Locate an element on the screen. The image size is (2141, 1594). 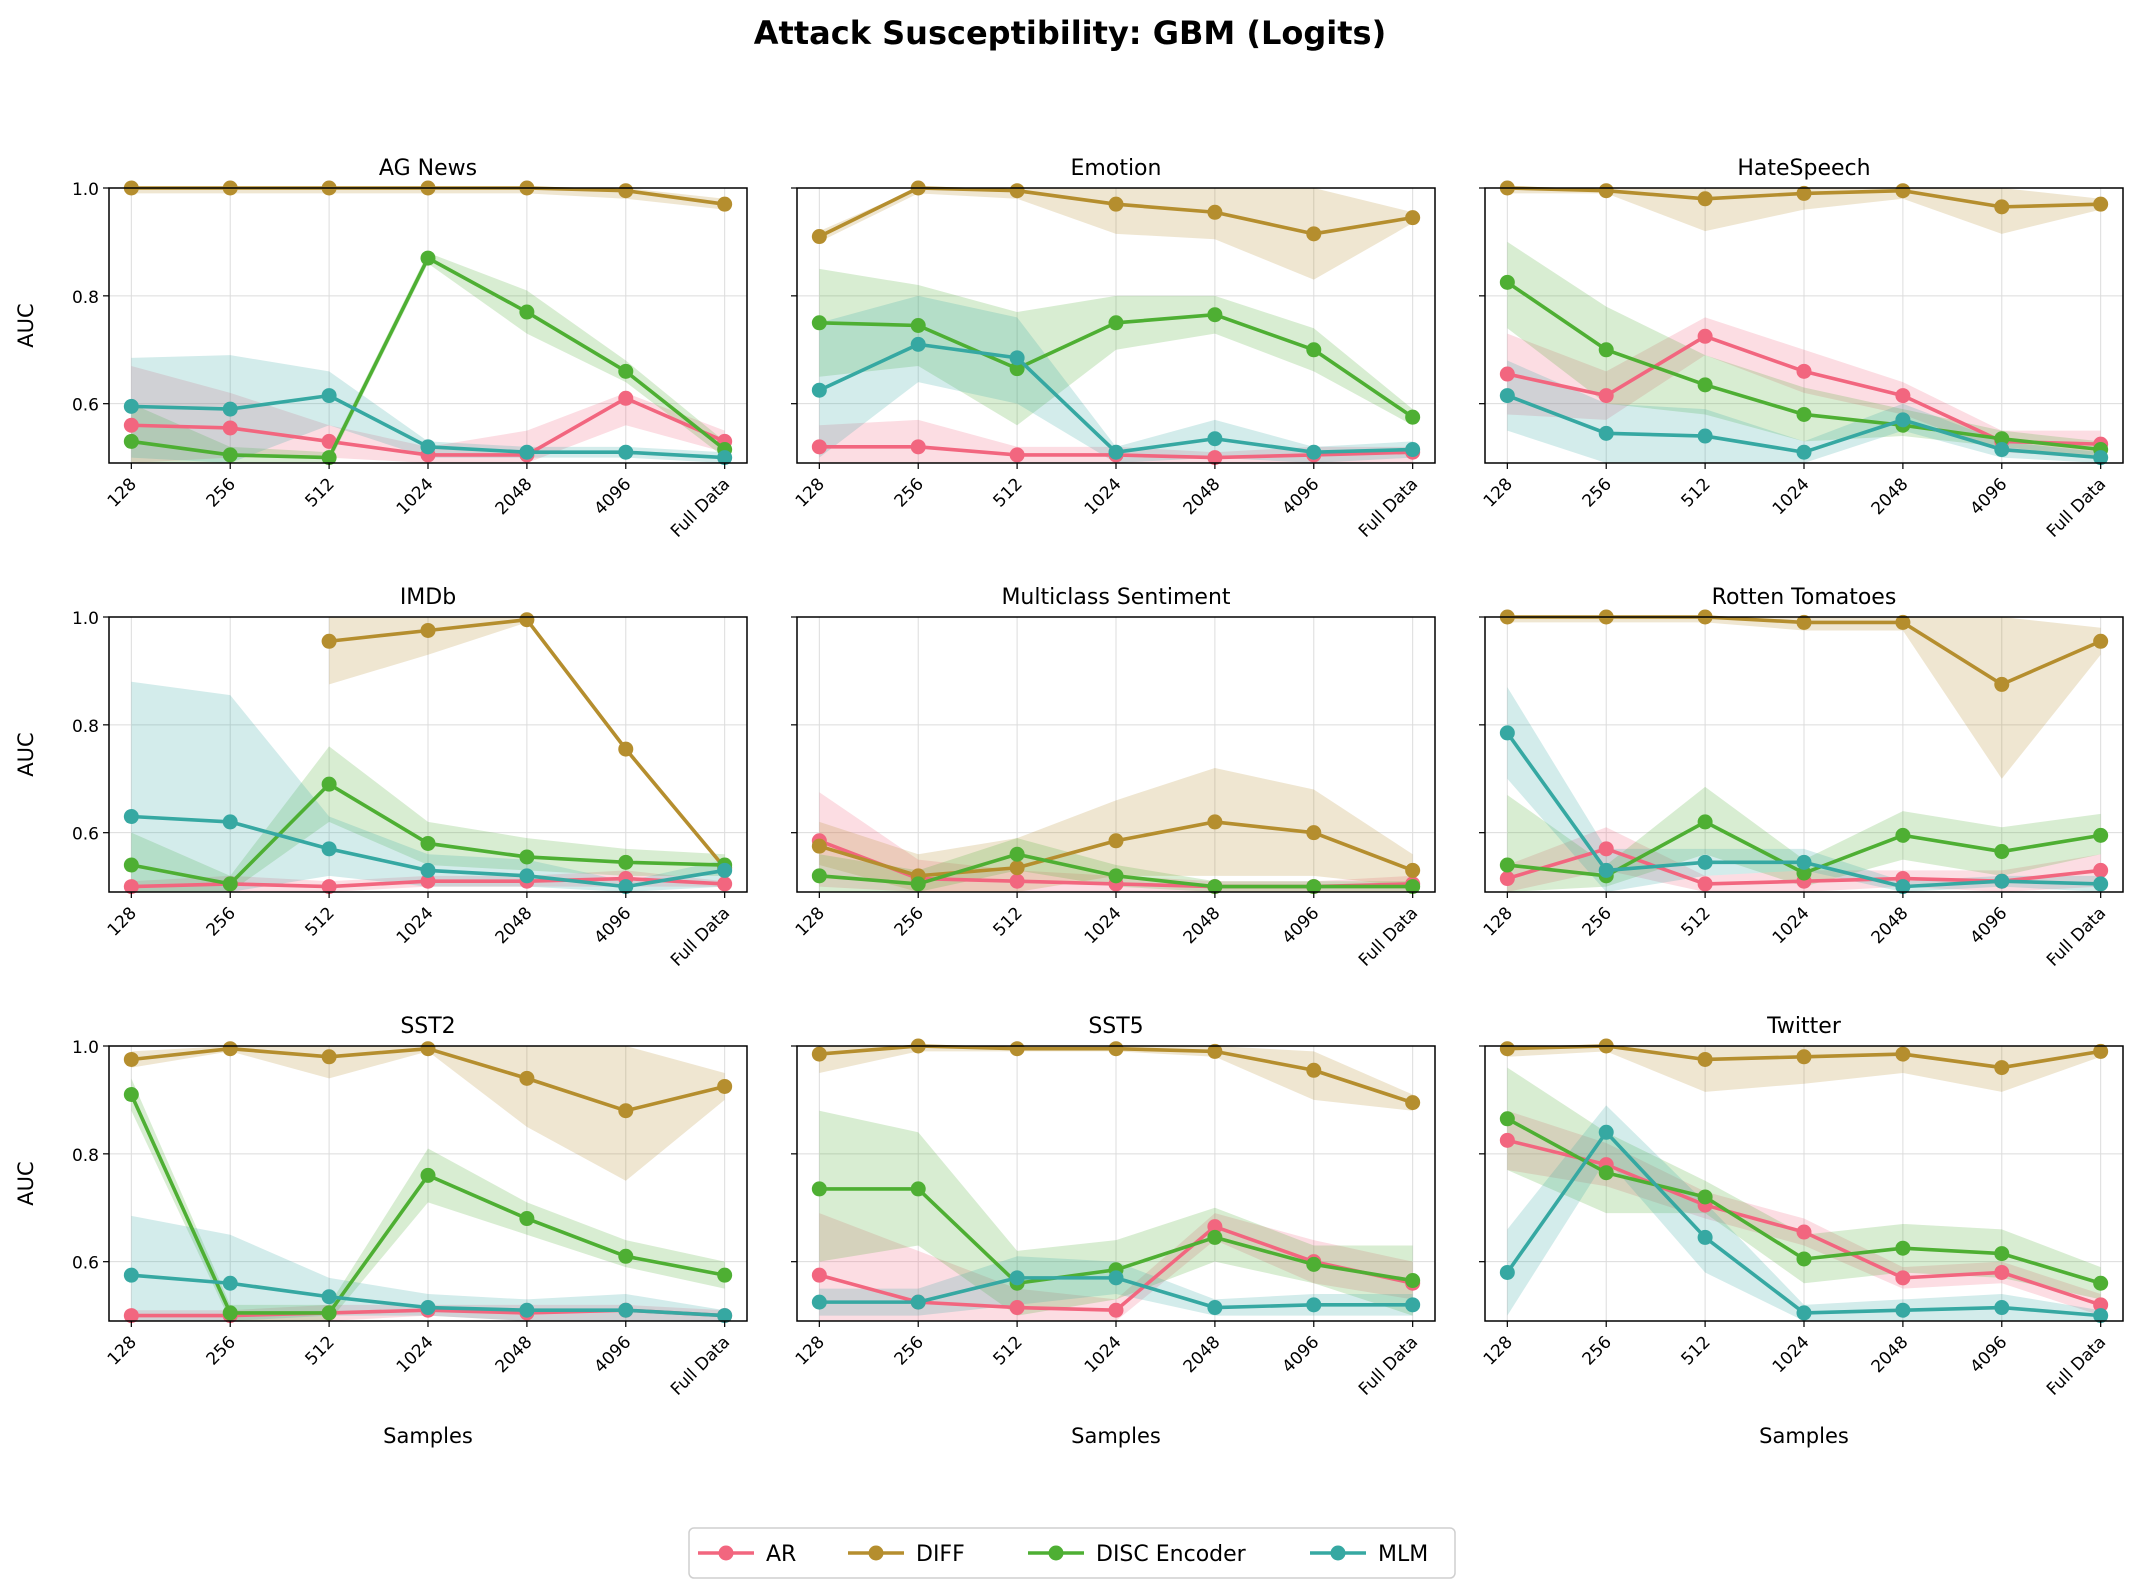
band-mlm is located at coordinates (428, 1268).